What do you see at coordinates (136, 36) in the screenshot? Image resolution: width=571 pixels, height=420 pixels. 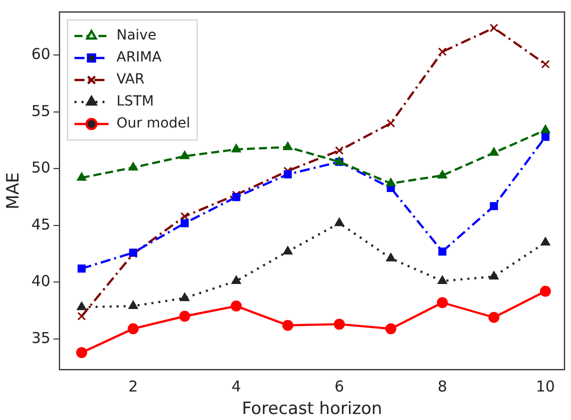 I see `legend-label: Naive` at bounding box center [136, 36].